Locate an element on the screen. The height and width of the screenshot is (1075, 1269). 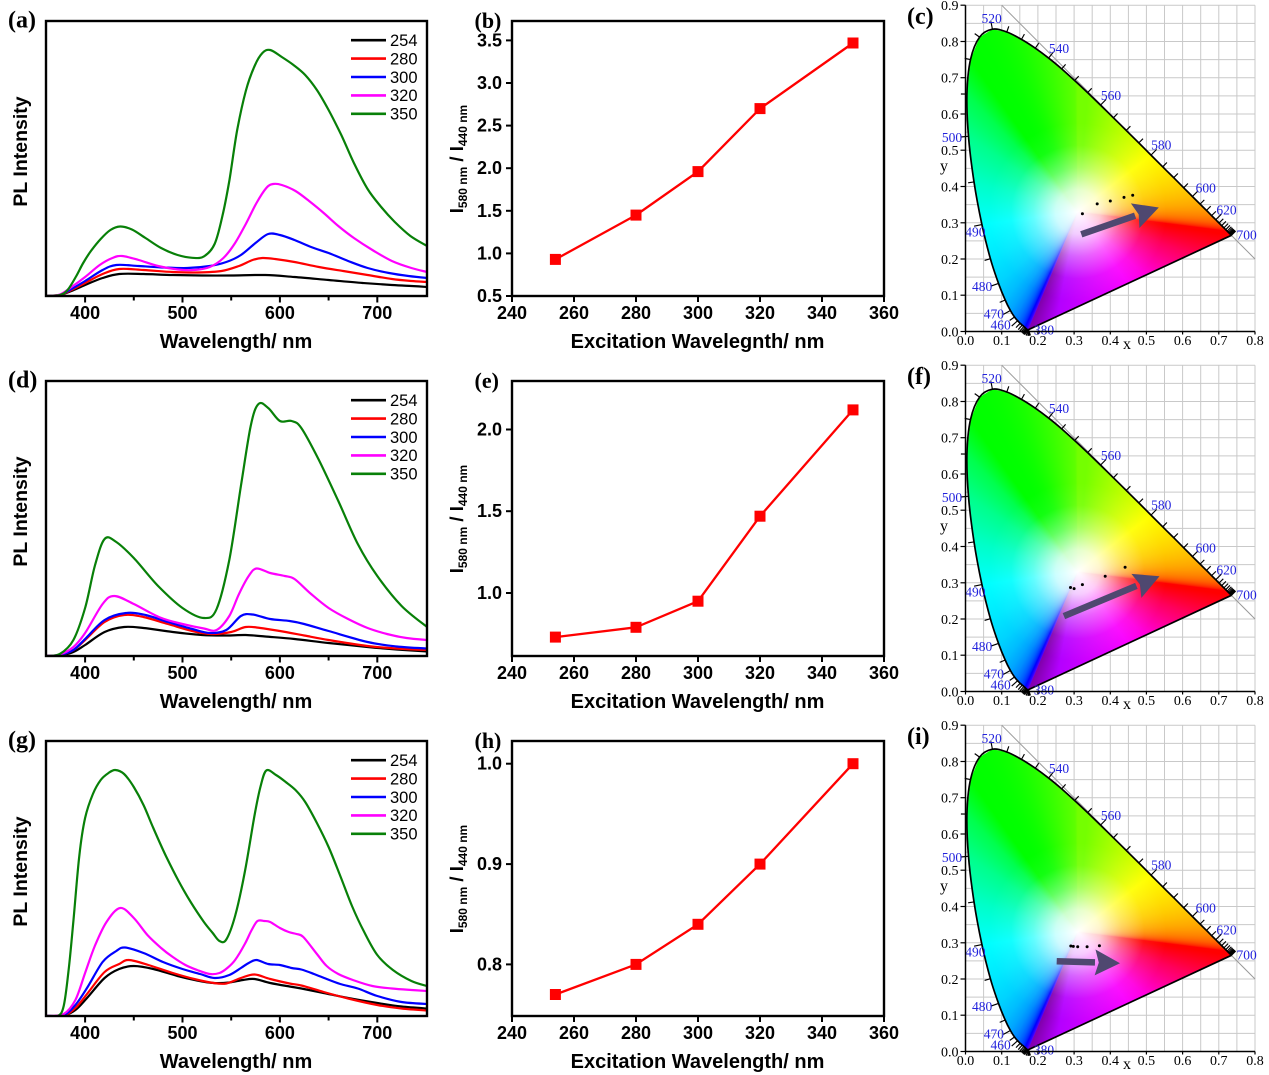
svg-text: Excitation Wavelength/ nm is located at coordinates (698, 1062).